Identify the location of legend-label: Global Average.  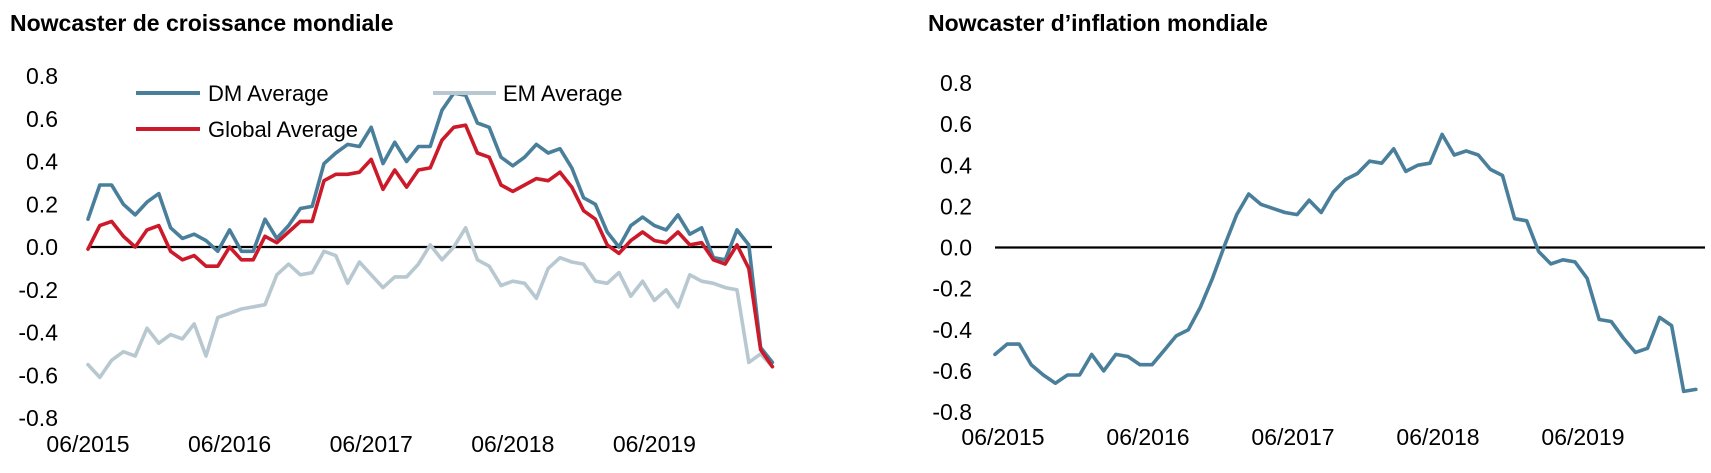
(283, 129).